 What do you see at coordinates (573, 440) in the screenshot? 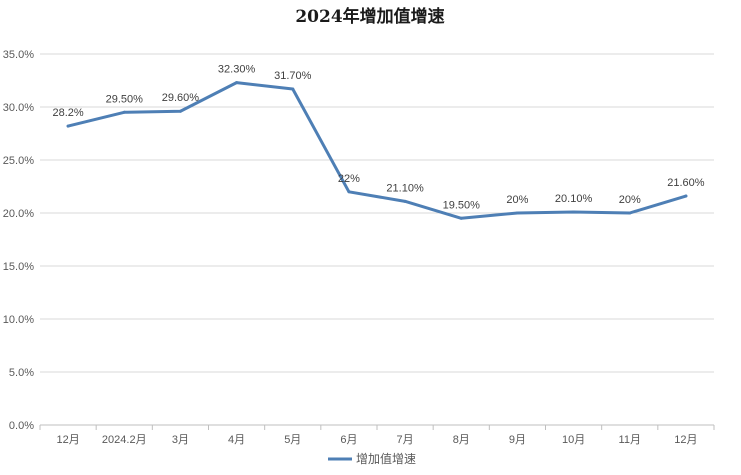
I see `x-tick-label: 10月` at bounding box center [573, 440].